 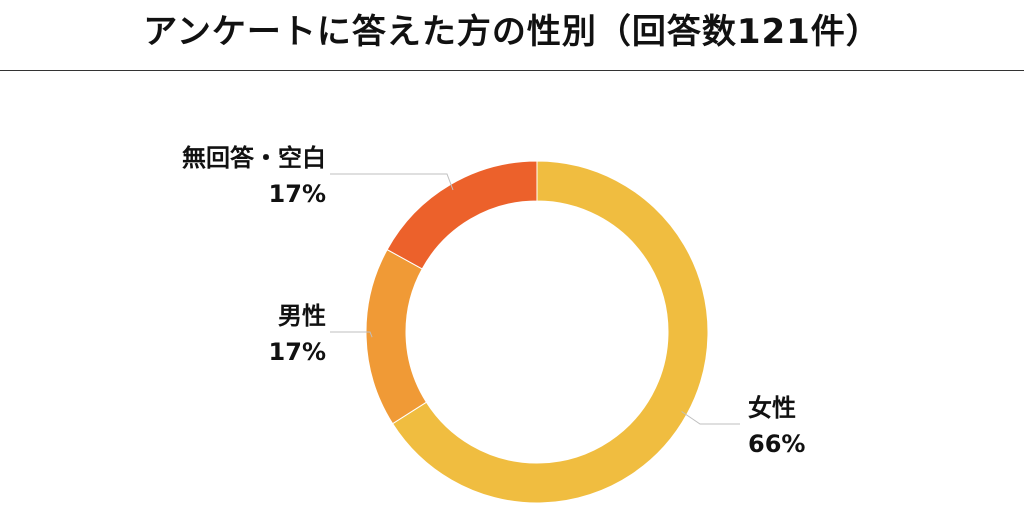 What do you see at coordinates (297, 352) in the screenshot?
I see `slice-value-label-2: 17%` at bounding box center [297, 352].